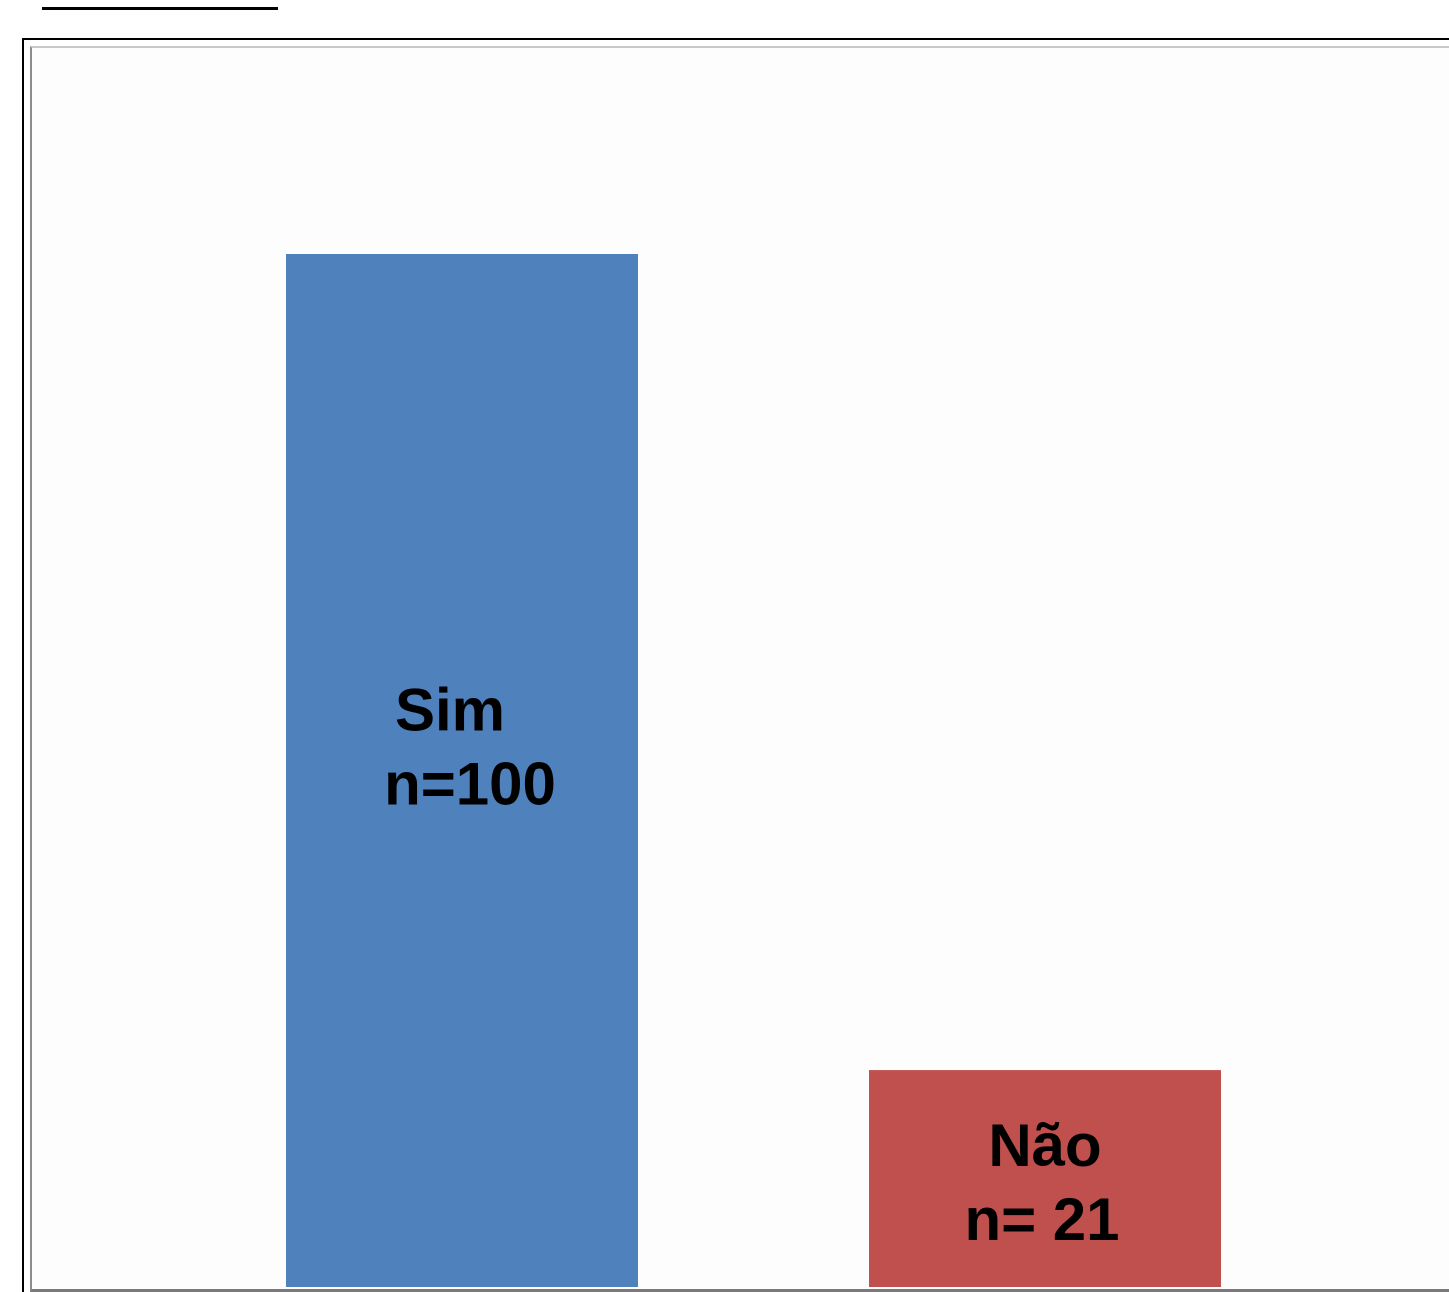 Image resolution: width=1449 pixels, height=1292 pixels. What do you see at coordinates (160, 5) in the screenshot?
I see `cropped-caption-underline` at bounding box center [160, 5].